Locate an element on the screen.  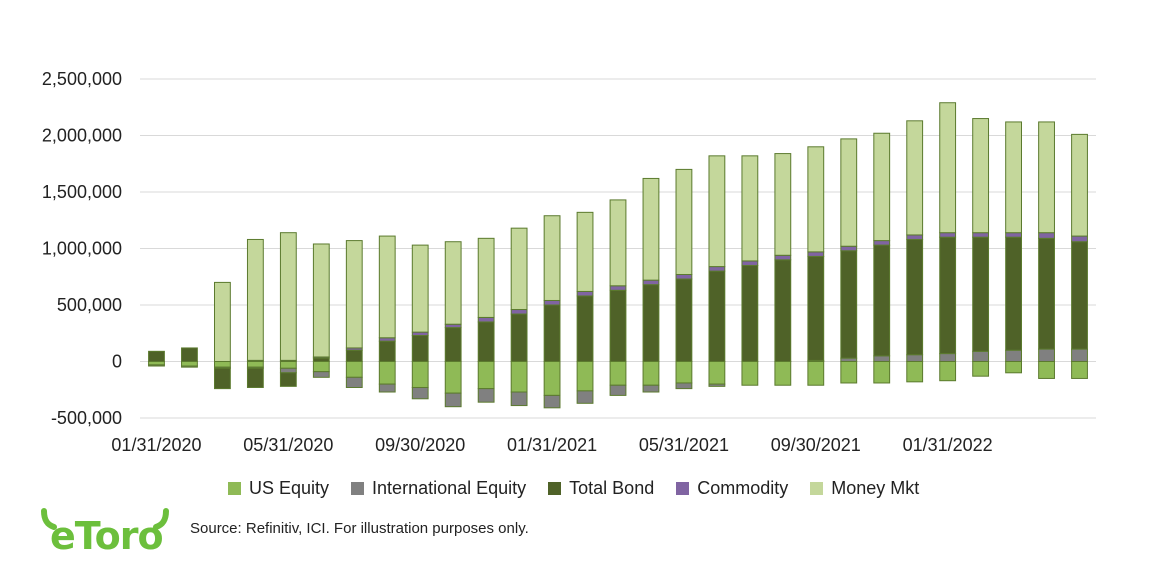
x-tick-label: 09/30/2020 is located at coordinates (420, 445).